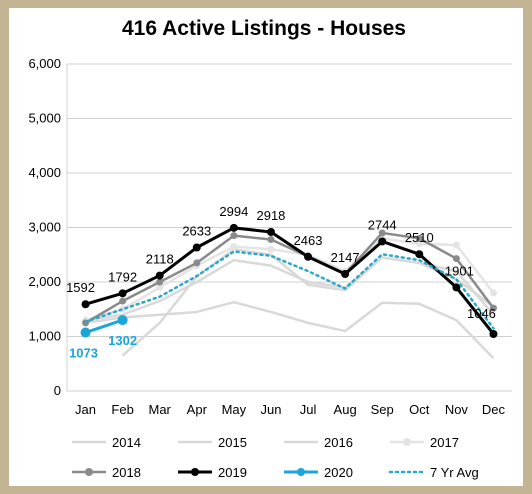 Image resolution: width=532 pixels, height=494 pixels. Describe the element at coordinates (264, 28) in the screenshot. I see `chart-title: 416 Active Listings - Houses` at that location.